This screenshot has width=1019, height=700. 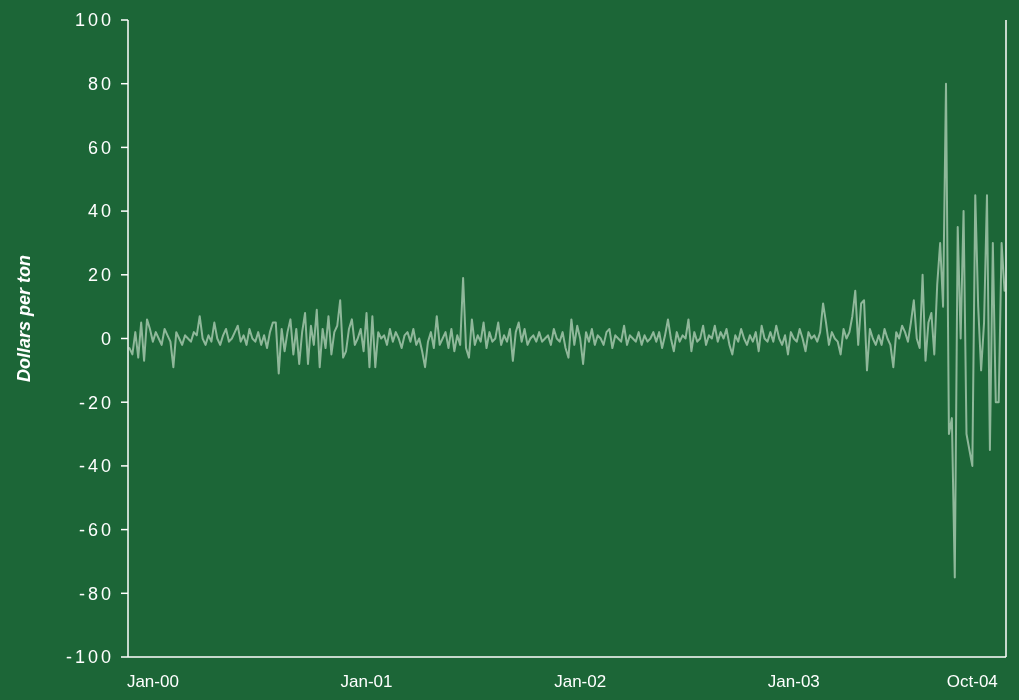 What do you see at coordinates (972, 681) in the screenshot?
I see `x-tick-label: Oct-04` at bounding box center [972, 681].